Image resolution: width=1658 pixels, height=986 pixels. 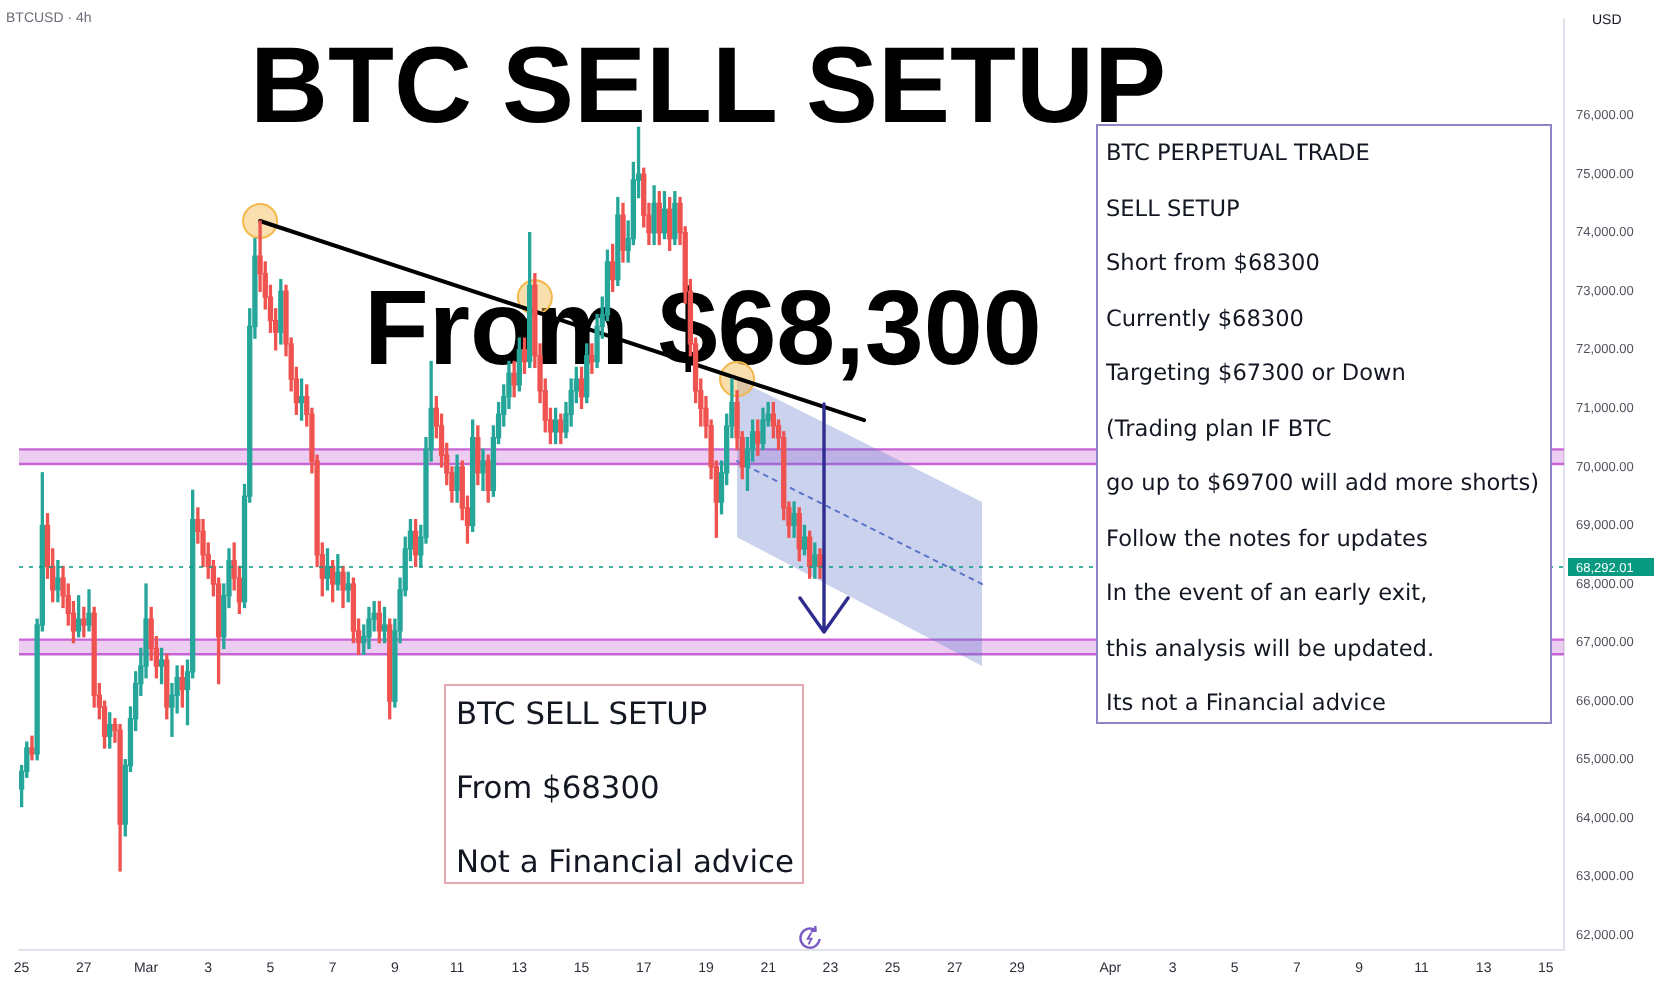 I want to click on text: BTC SELL SETUP From $68300 Not a Financial advice, so click(x=625, y=787).